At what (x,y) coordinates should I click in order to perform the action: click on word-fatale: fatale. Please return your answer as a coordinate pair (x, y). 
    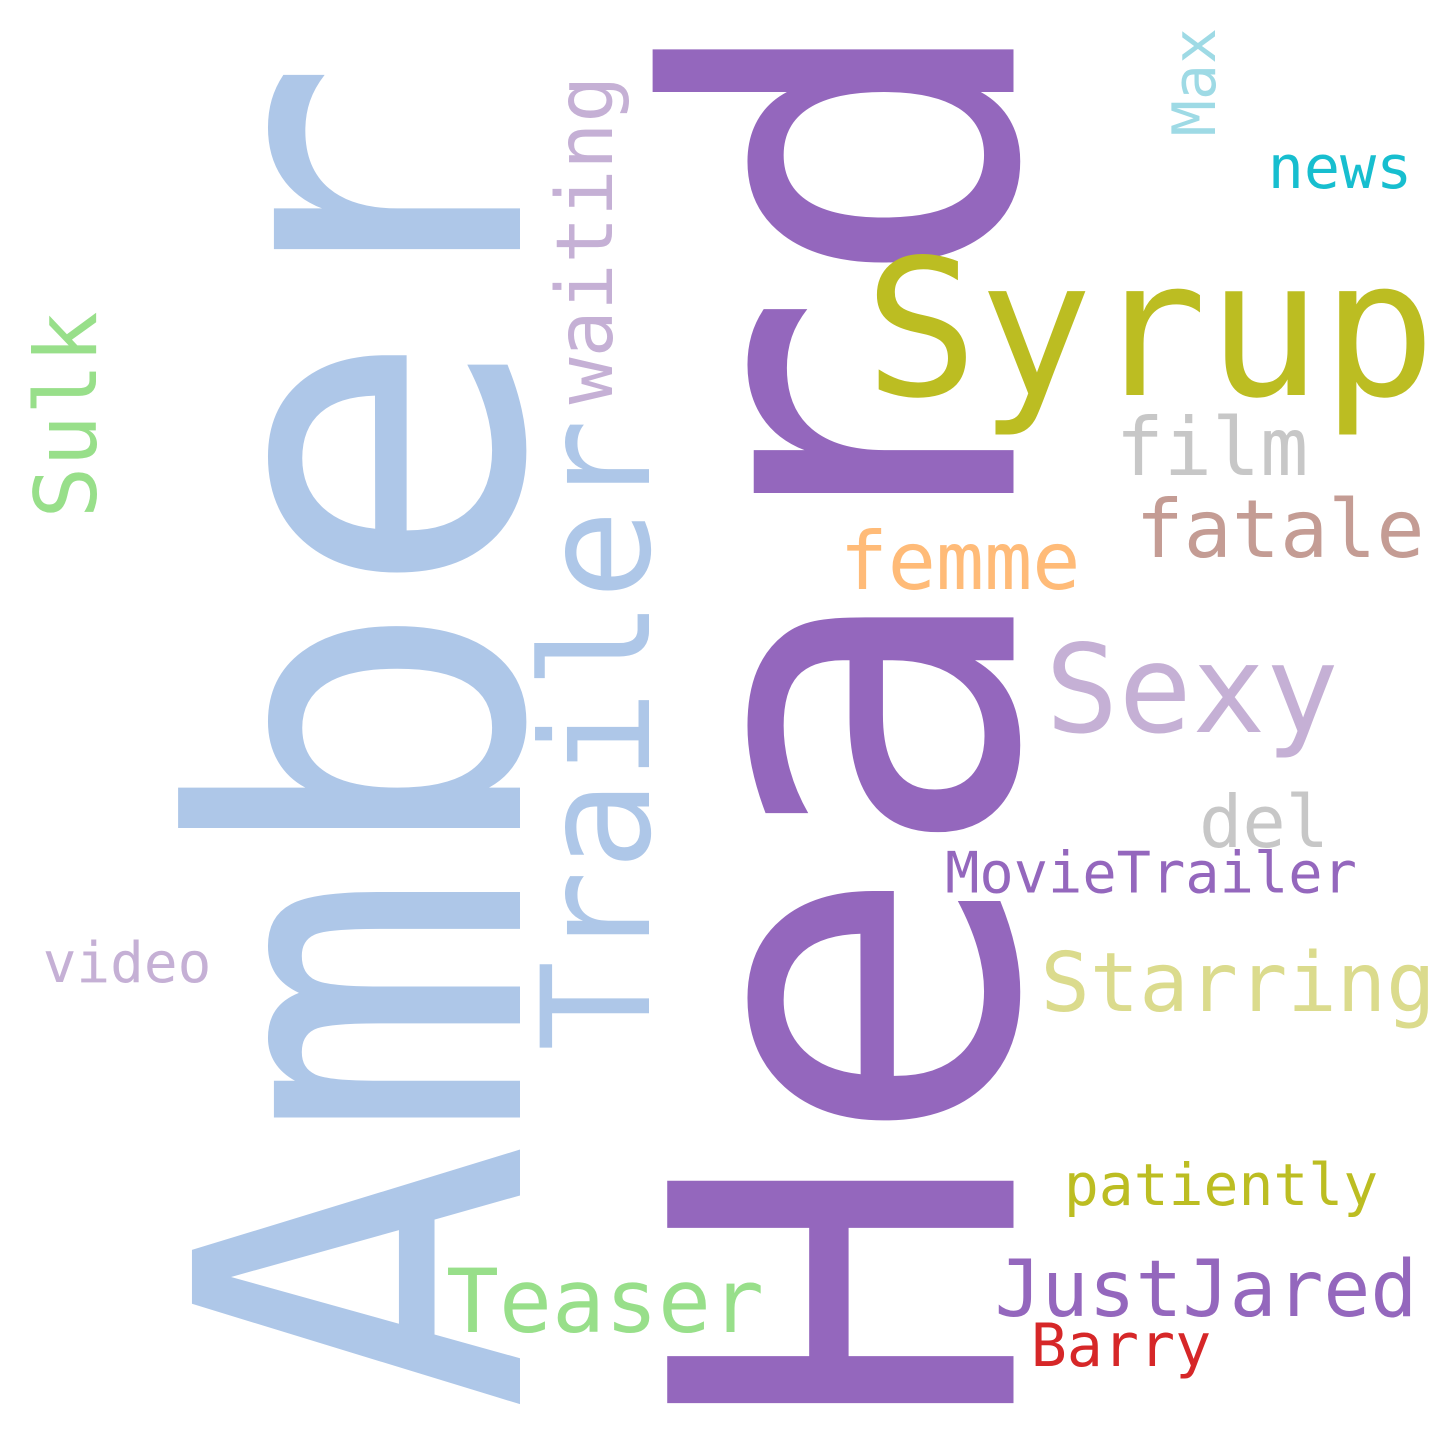
    Looking at the image, I should click on (1280, 529).